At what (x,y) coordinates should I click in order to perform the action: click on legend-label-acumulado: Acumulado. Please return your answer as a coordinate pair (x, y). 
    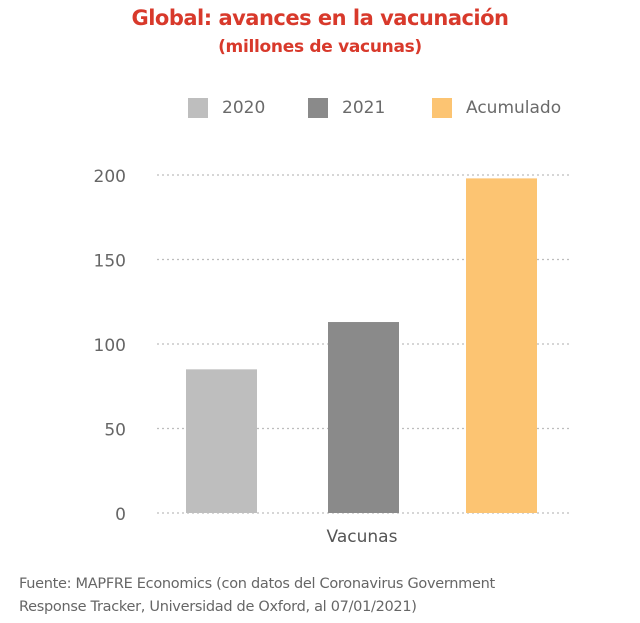
    Looking at the image, I should click on (514, 108).